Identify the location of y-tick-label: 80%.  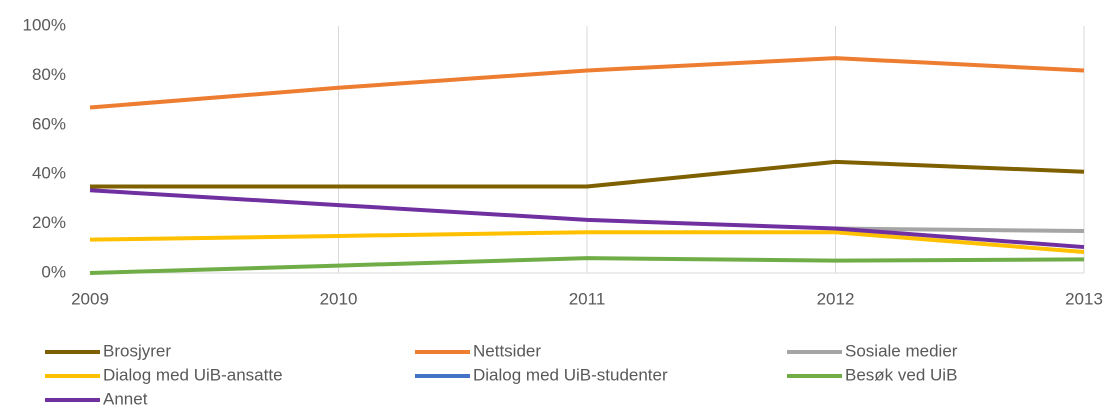
(49, 74).